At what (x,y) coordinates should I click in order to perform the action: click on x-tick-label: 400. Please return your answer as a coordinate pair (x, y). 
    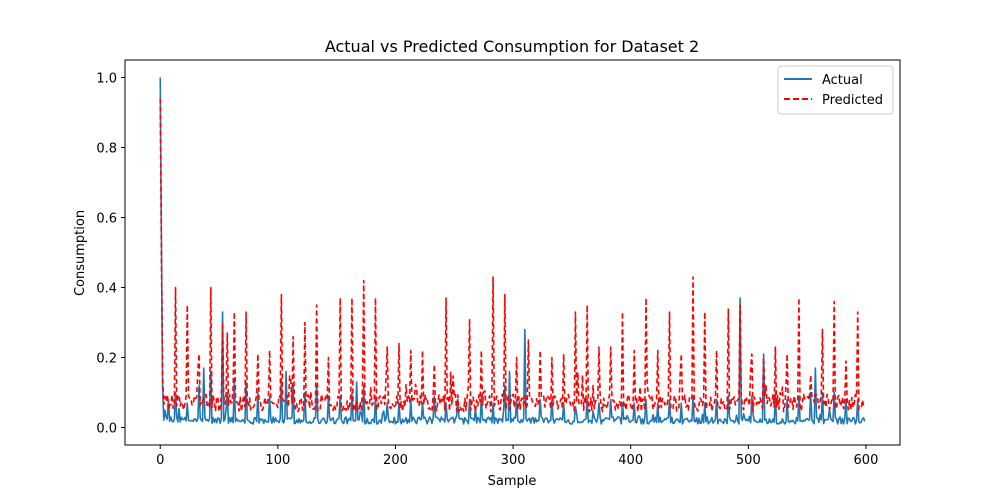
    Looking at the image, I should click on (630, 460).